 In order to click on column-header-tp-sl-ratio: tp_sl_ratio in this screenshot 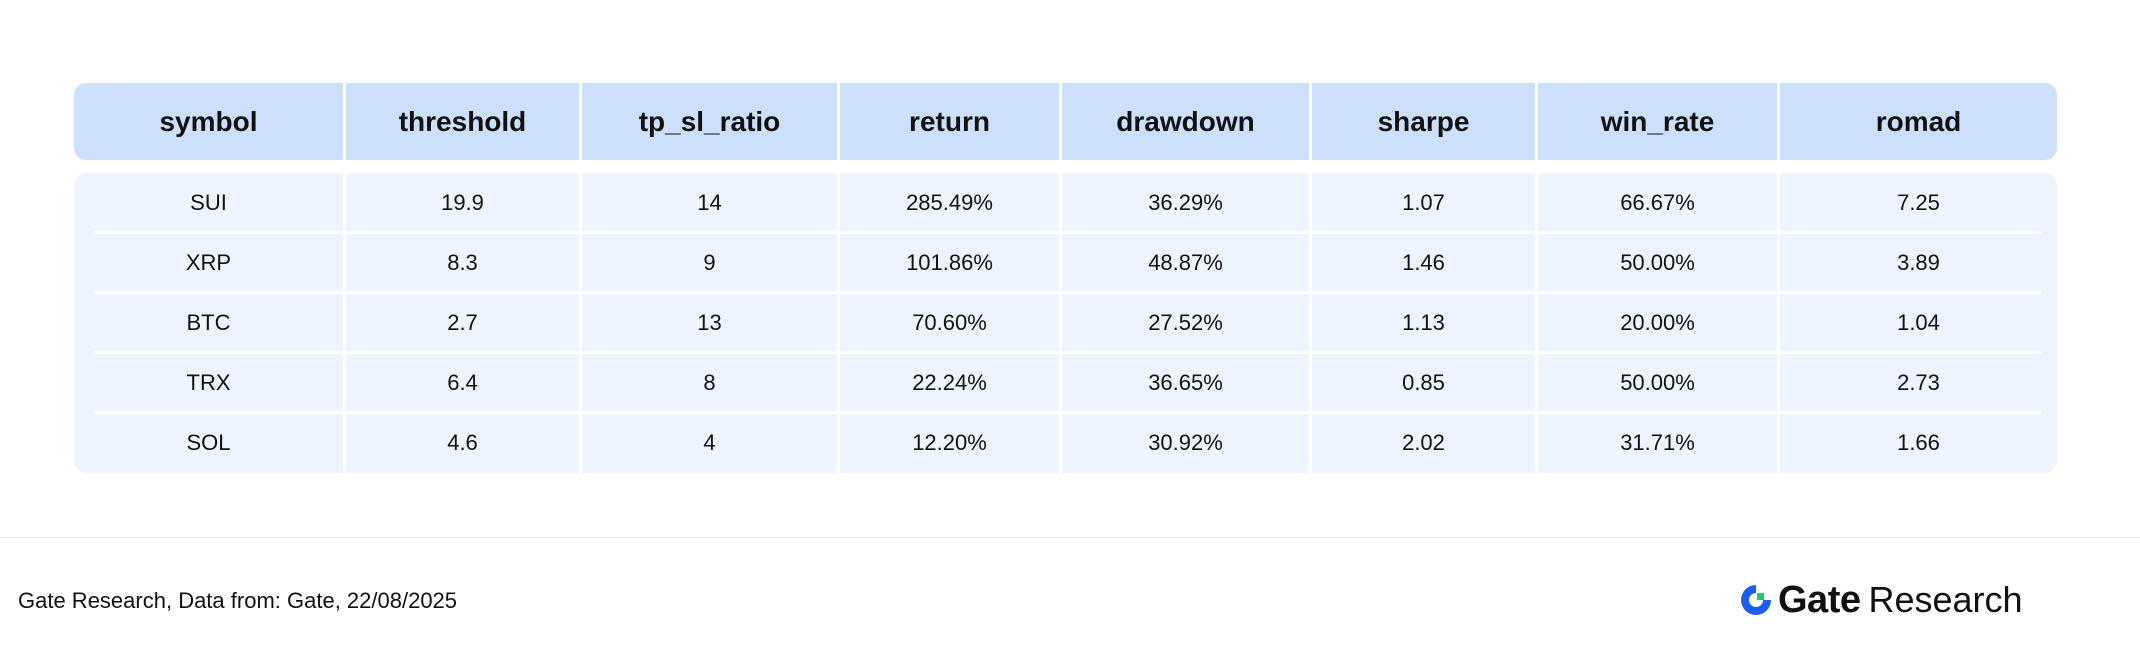, I will do `click(711, 121)`.